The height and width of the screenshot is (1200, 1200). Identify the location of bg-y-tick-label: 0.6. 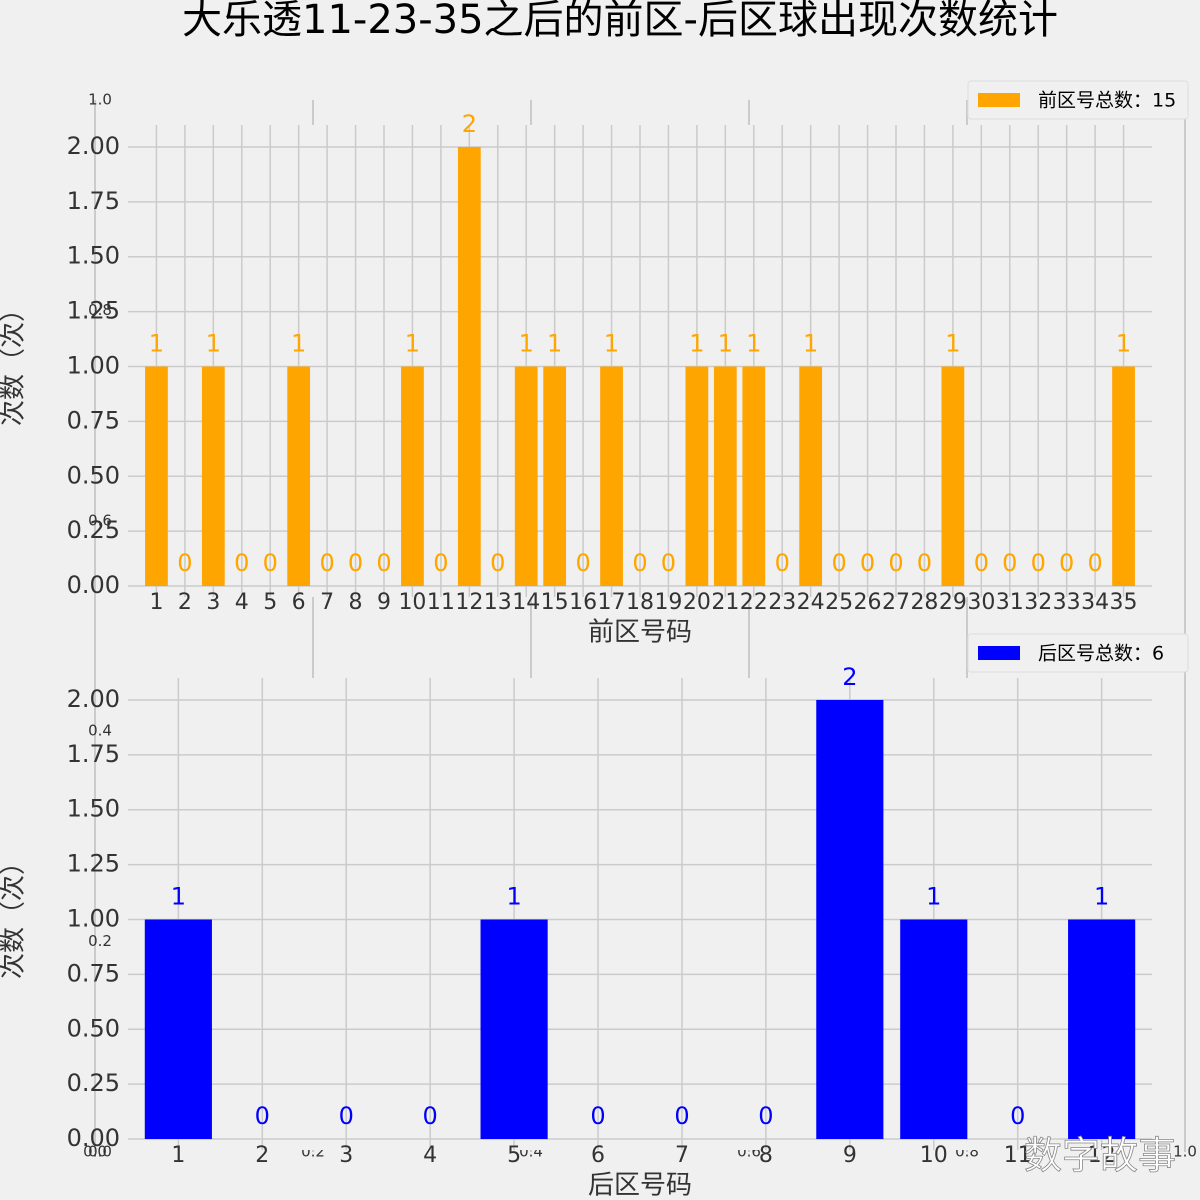
(100, 520).